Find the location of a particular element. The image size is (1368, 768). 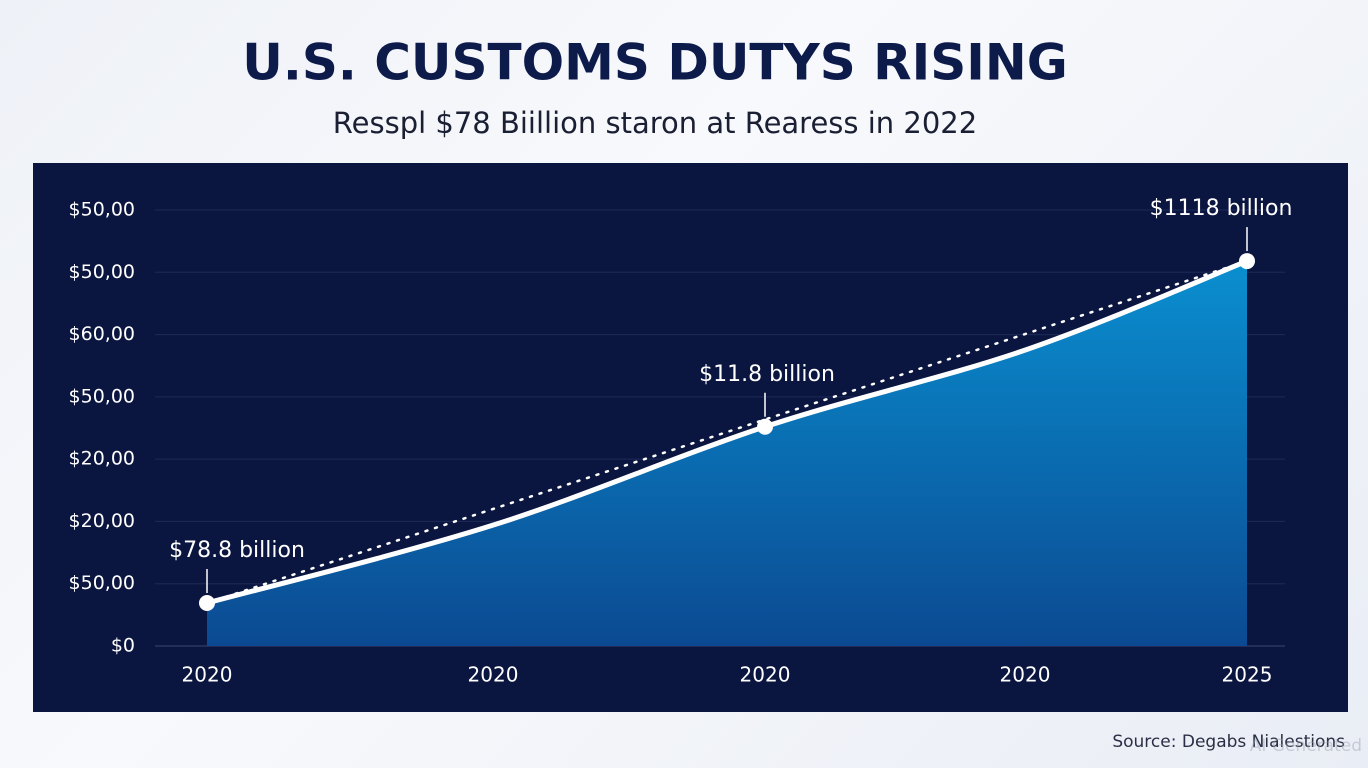

source-note: Source: Degabs Nialestions is located at coordinates (1228, 742).